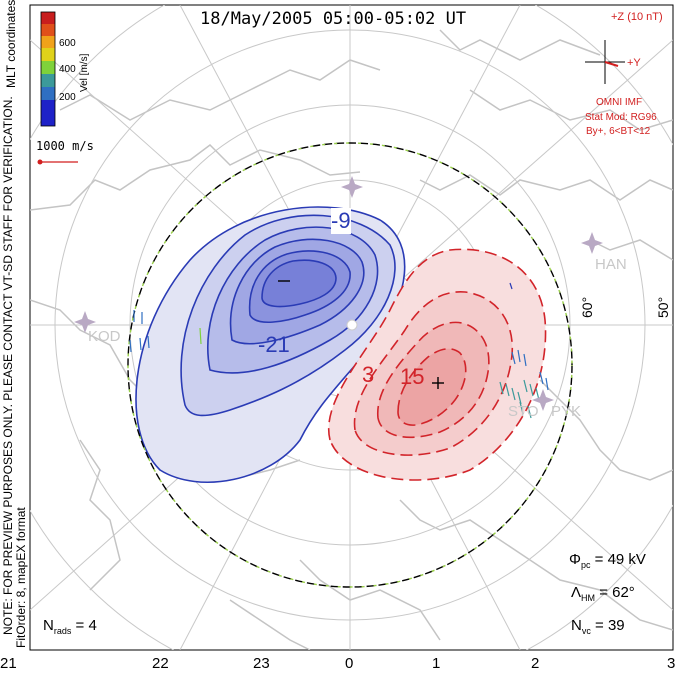 The width and height of the screenshot is (680, 674). What do you see at coordinates (566, 411) in the screenshot?
I see `station-pyk: PYK` at bounding box center [566, 411].